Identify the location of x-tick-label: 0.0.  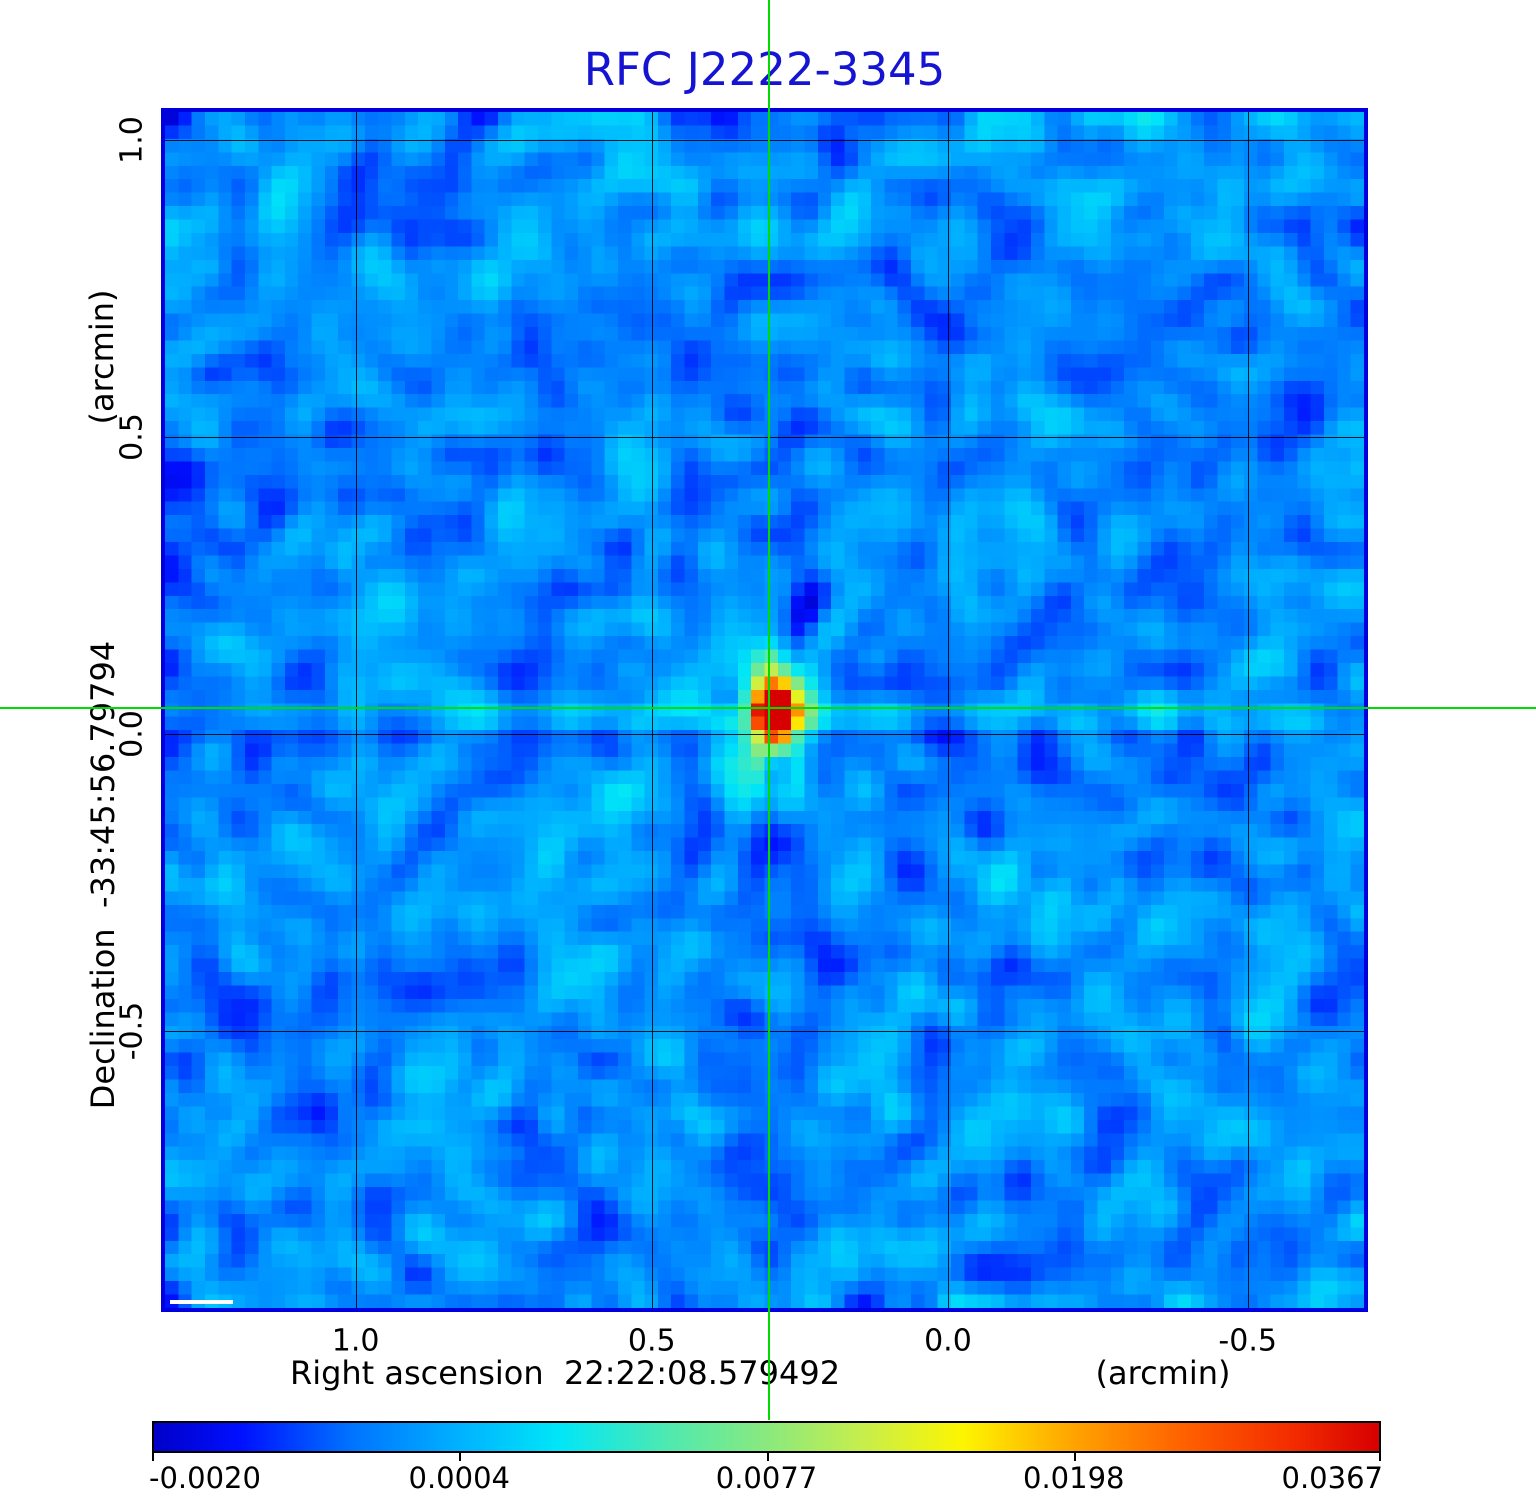
(948, 1341).